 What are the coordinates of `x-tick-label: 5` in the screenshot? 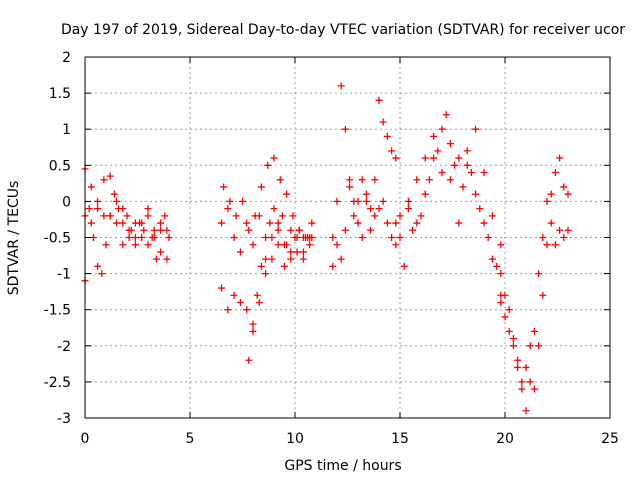 It's located at (190, 439).